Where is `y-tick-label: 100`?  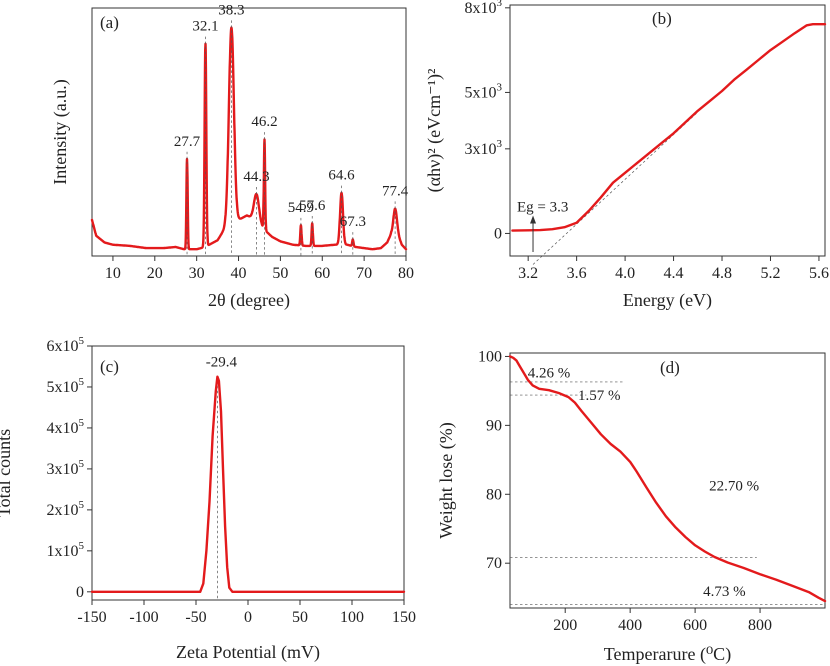
y-tick-label: 100 is located at coordinates (490, 356).